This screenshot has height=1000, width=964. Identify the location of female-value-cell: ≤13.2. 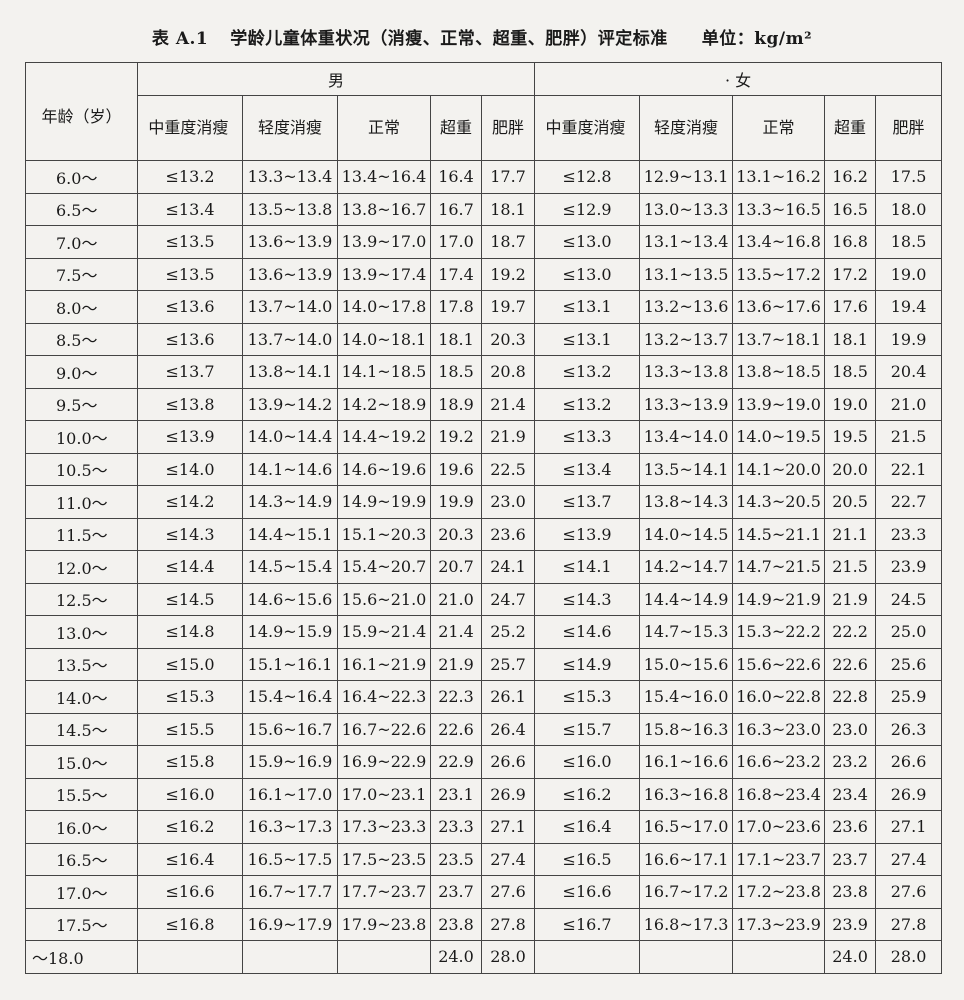
(587, 372).